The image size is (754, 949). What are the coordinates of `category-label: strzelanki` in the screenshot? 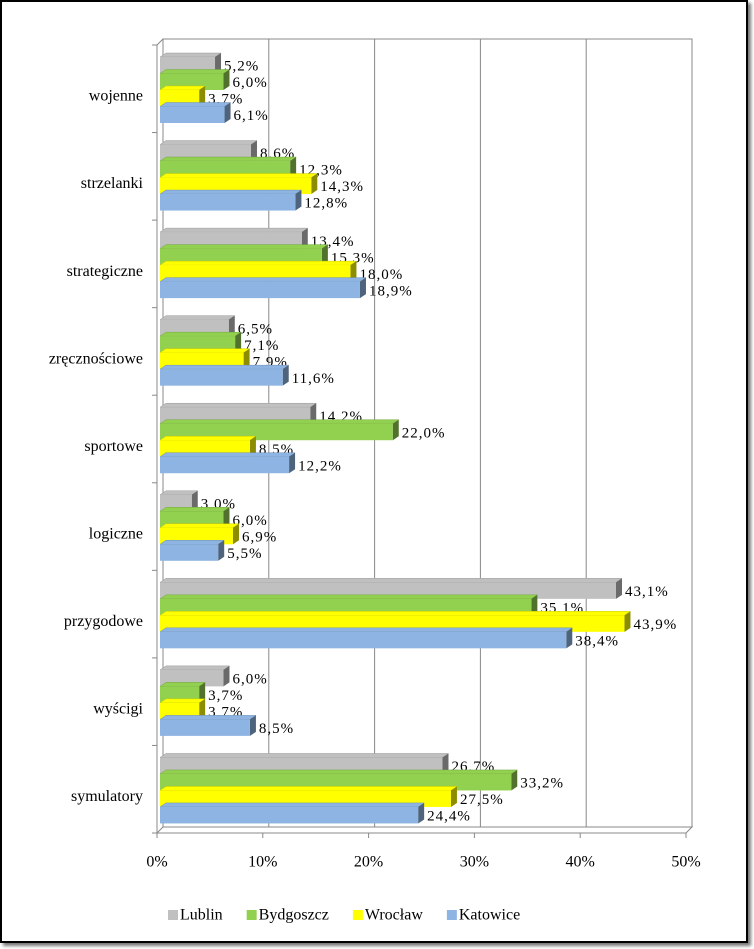 It's located at (112, 183).